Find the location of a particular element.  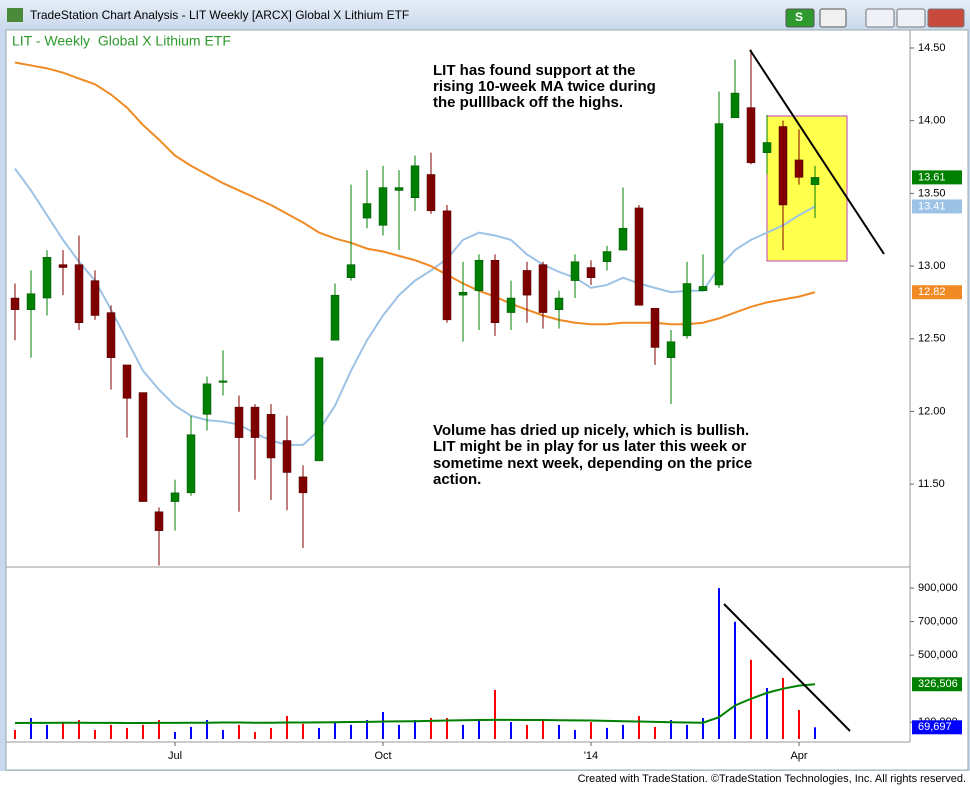

footer-bar is located at coordinates (485, 778).